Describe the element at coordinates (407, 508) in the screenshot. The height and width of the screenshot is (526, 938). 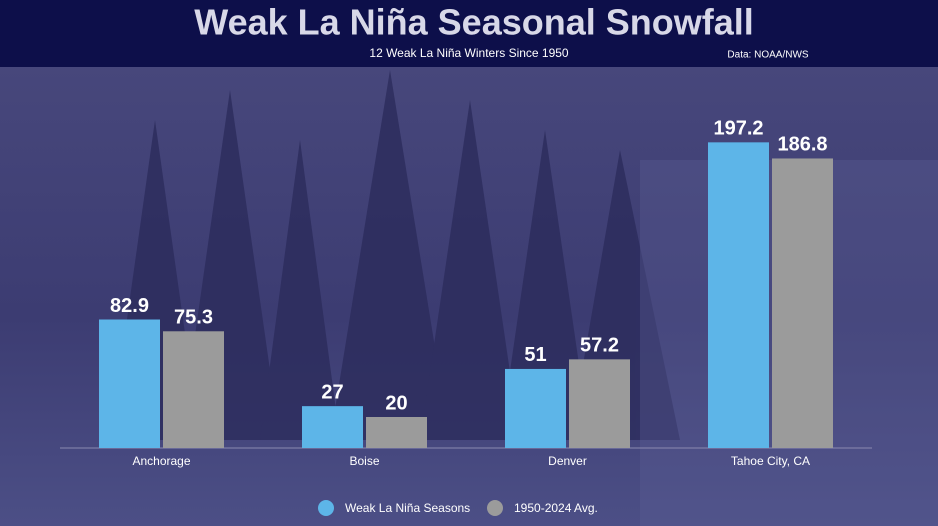
I see `legend-label: Weak La Niña Seasons` at that location.